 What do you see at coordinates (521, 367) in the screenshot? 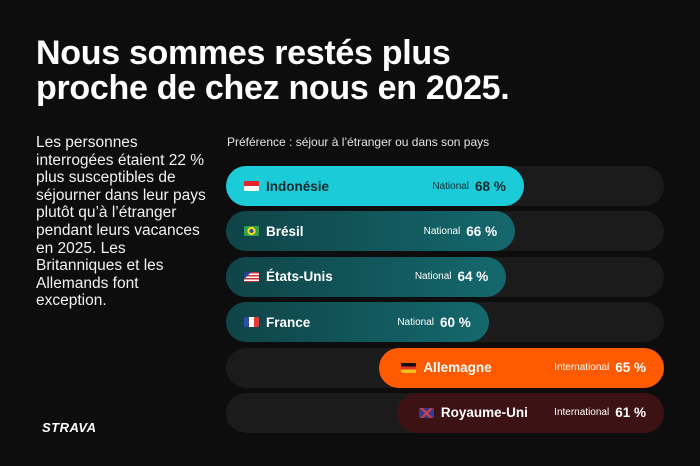
I see `bar-allemagne: Allemagne International 65 %` at bounding box center [521, 367].